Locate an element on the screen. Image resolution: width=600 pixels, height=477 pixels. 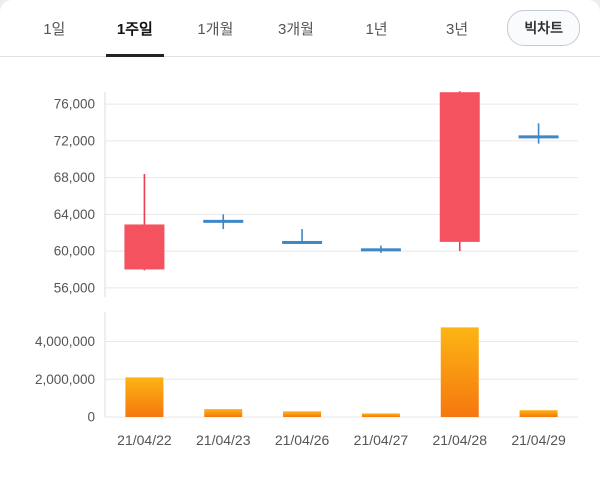
date-label-5: 21/04/29 is located at coordinates (538, 440).